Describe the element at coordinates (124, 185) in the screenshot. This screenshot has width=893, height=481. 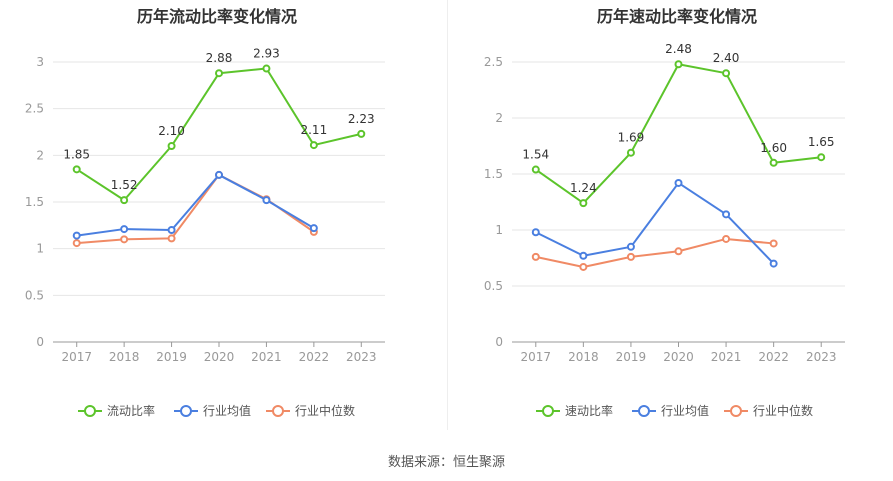
I see `data-label: 1.52` at that location.